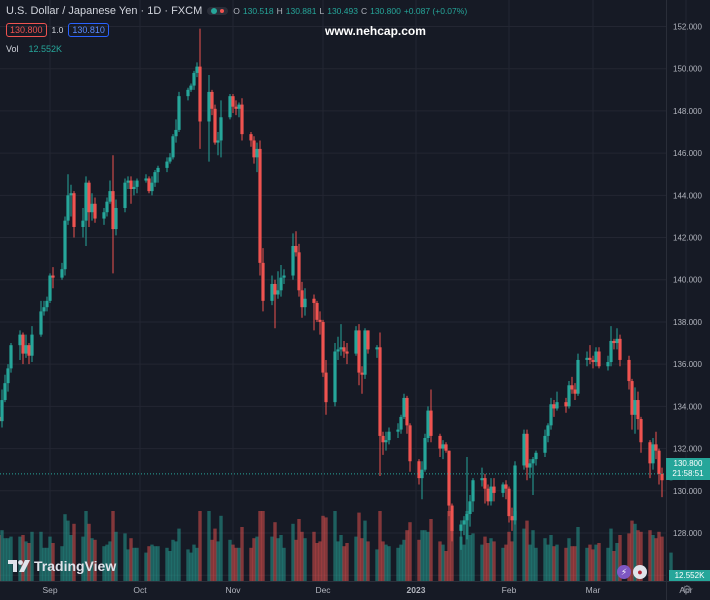  What do you see at coordinates (687, 153) in the screenshot?
I see `y-tick-label: 146.000` at bounding box center [687, 153].